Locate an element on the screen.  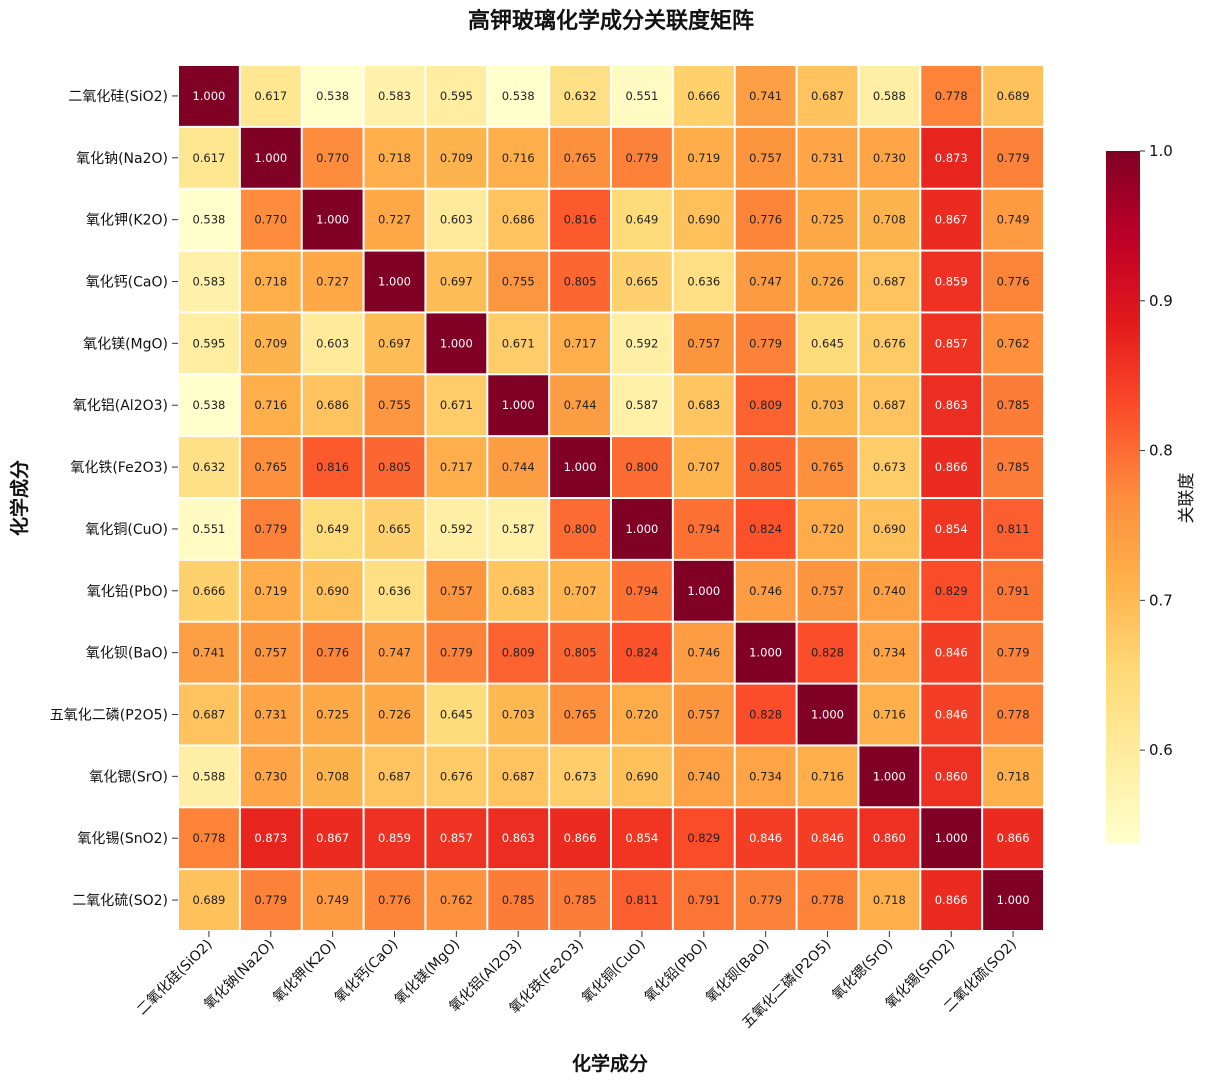
cell-value-label: 0.708 is located at coordinates (332, 776).